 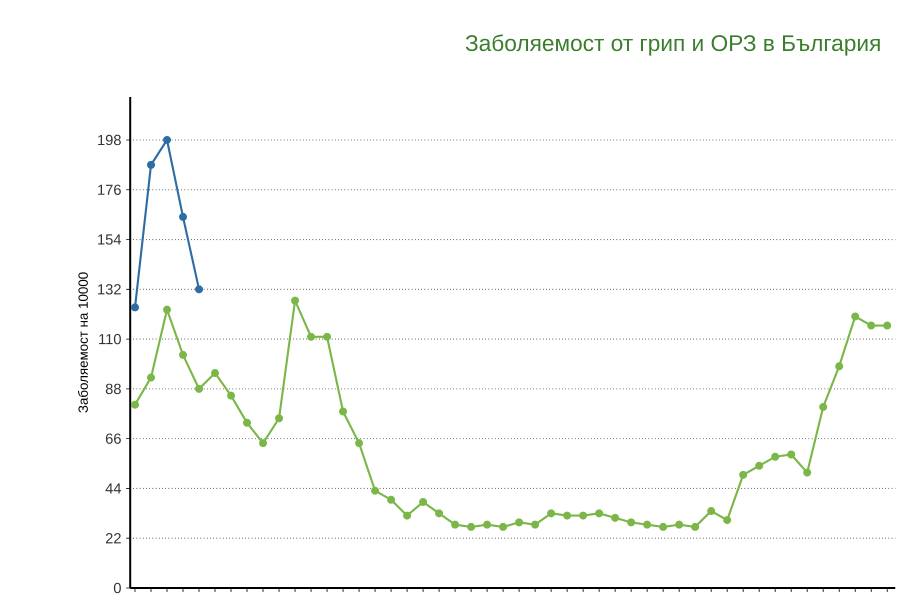 I want to click on y-tick-label: 110, so click(x=110, y=339).